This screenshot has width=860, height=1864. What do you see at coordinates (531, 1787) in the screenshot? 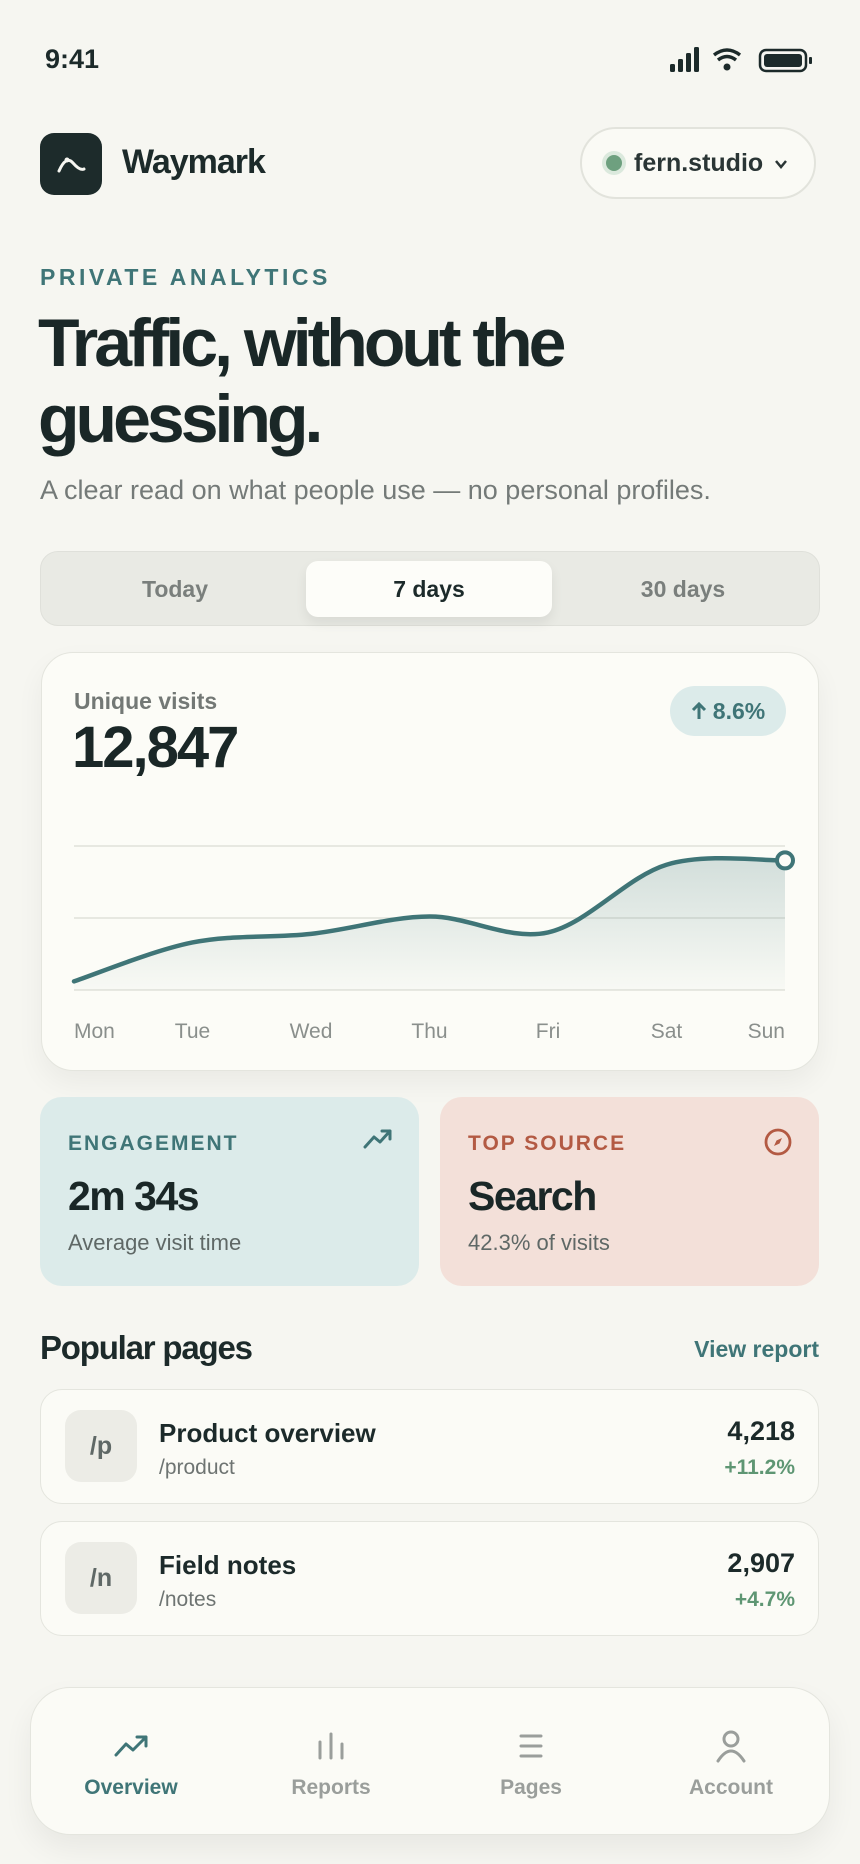
I see `nav-label: Pages` at bounding box center [531, 1787].